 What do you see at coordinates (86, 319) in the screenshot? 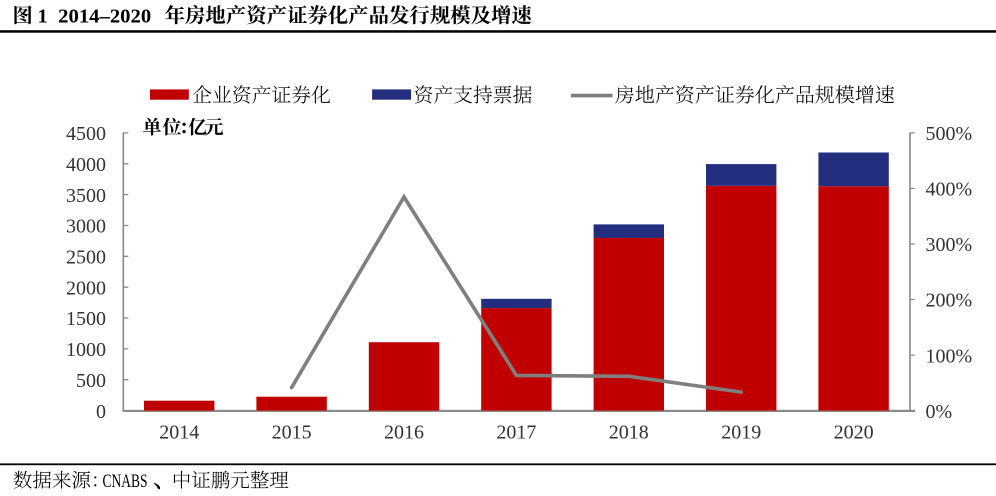
I see `svg-text: 1500` at bounding box center [86, 319].